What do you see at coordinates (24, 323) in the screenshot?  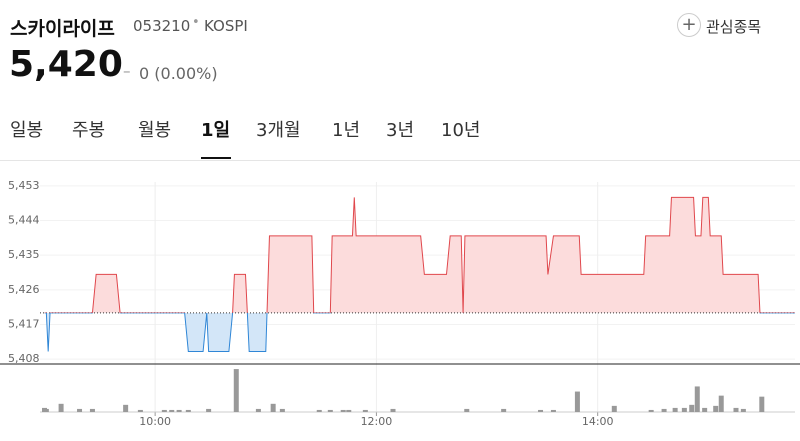 I see `y-tick-label: 5,417` at bounding box center [24, 323].